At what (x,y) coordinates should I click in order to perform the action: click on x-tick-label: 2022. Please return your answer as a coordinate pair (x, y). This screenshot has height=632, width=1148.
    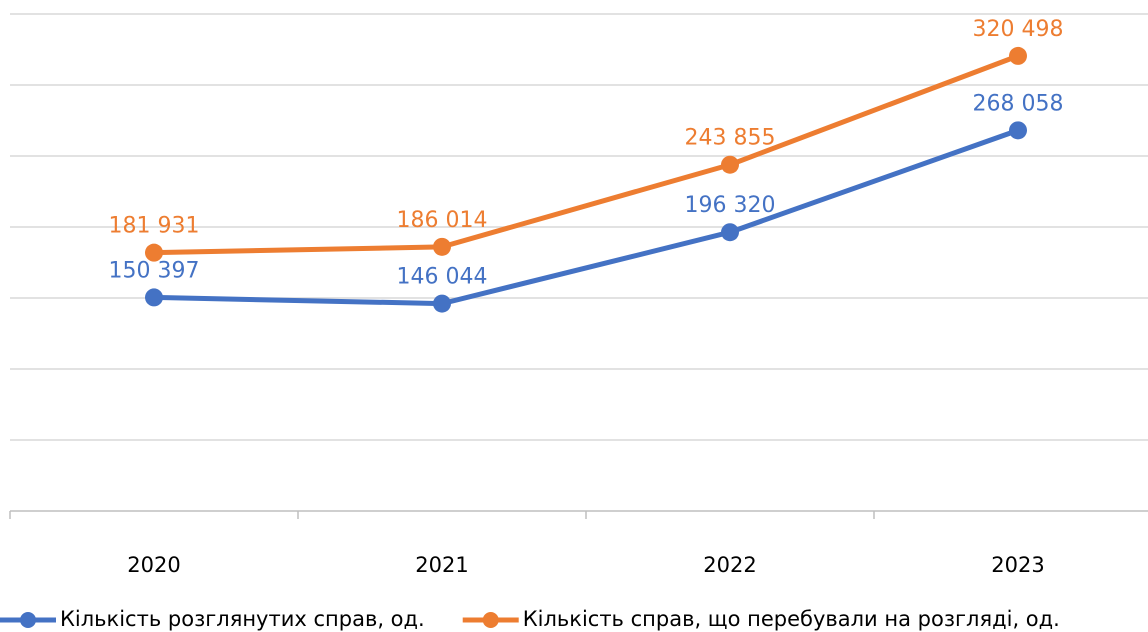
    Looking at the image, I should click on (729, 565).